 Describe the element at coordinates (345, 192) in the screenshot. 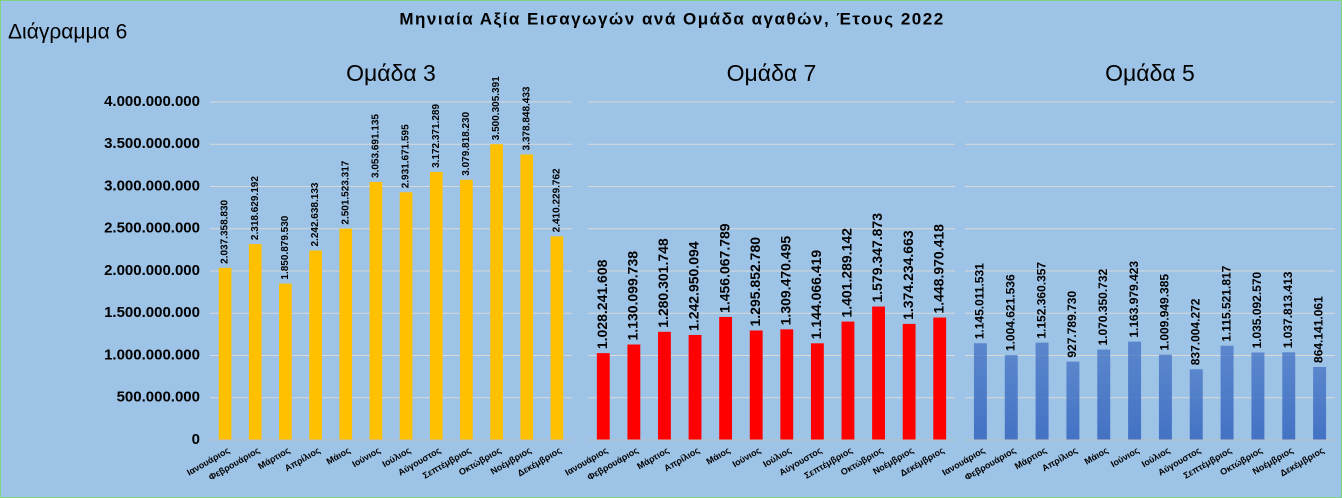

I see `value-label: 2.501.523.317` at that location.